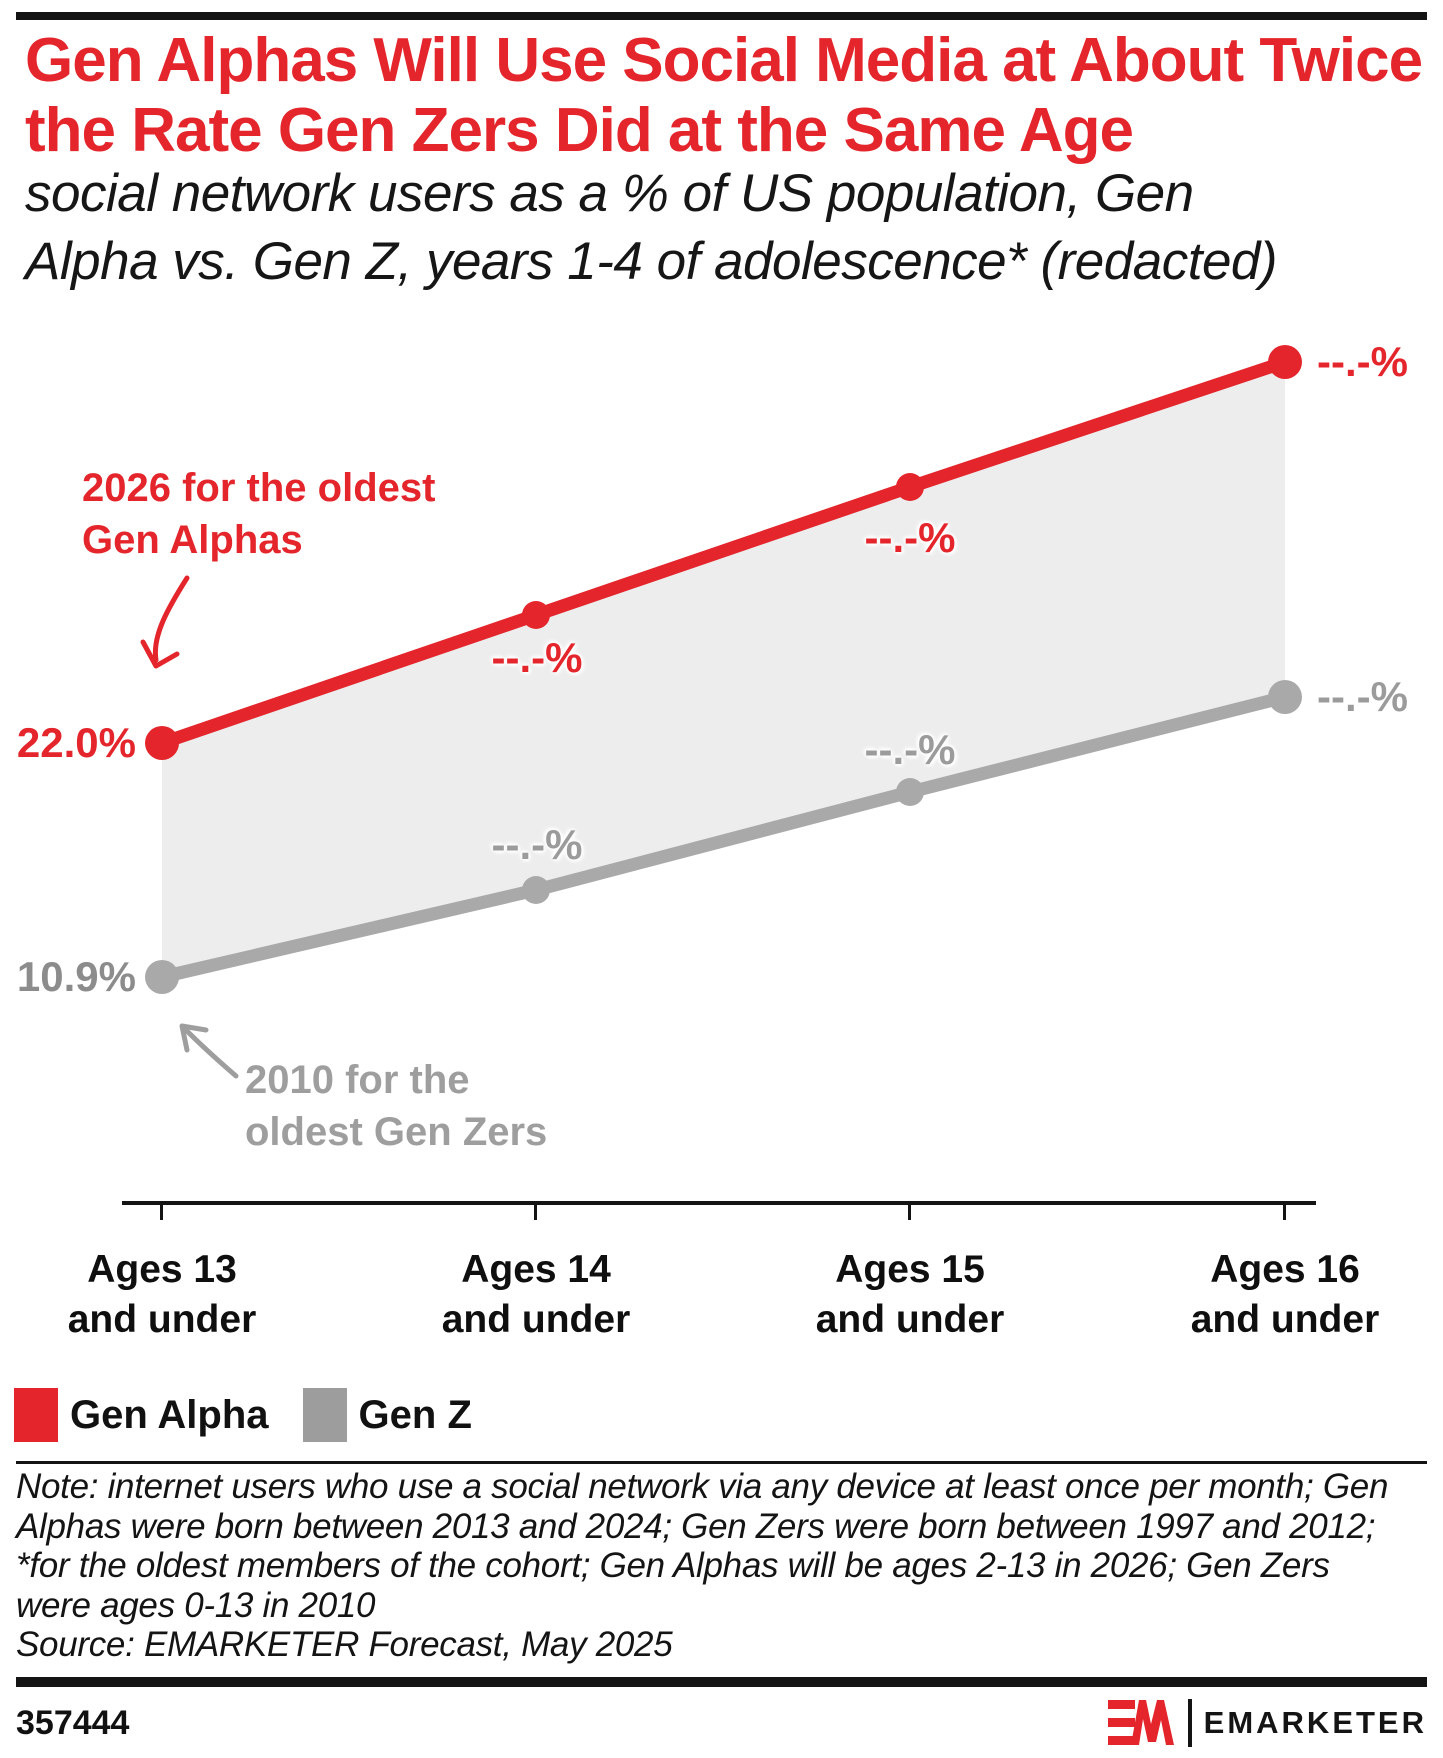 The width and height of the screenshot is (1443, 1758). I want to click on x-tick-ages16, so click(1284, 1212).